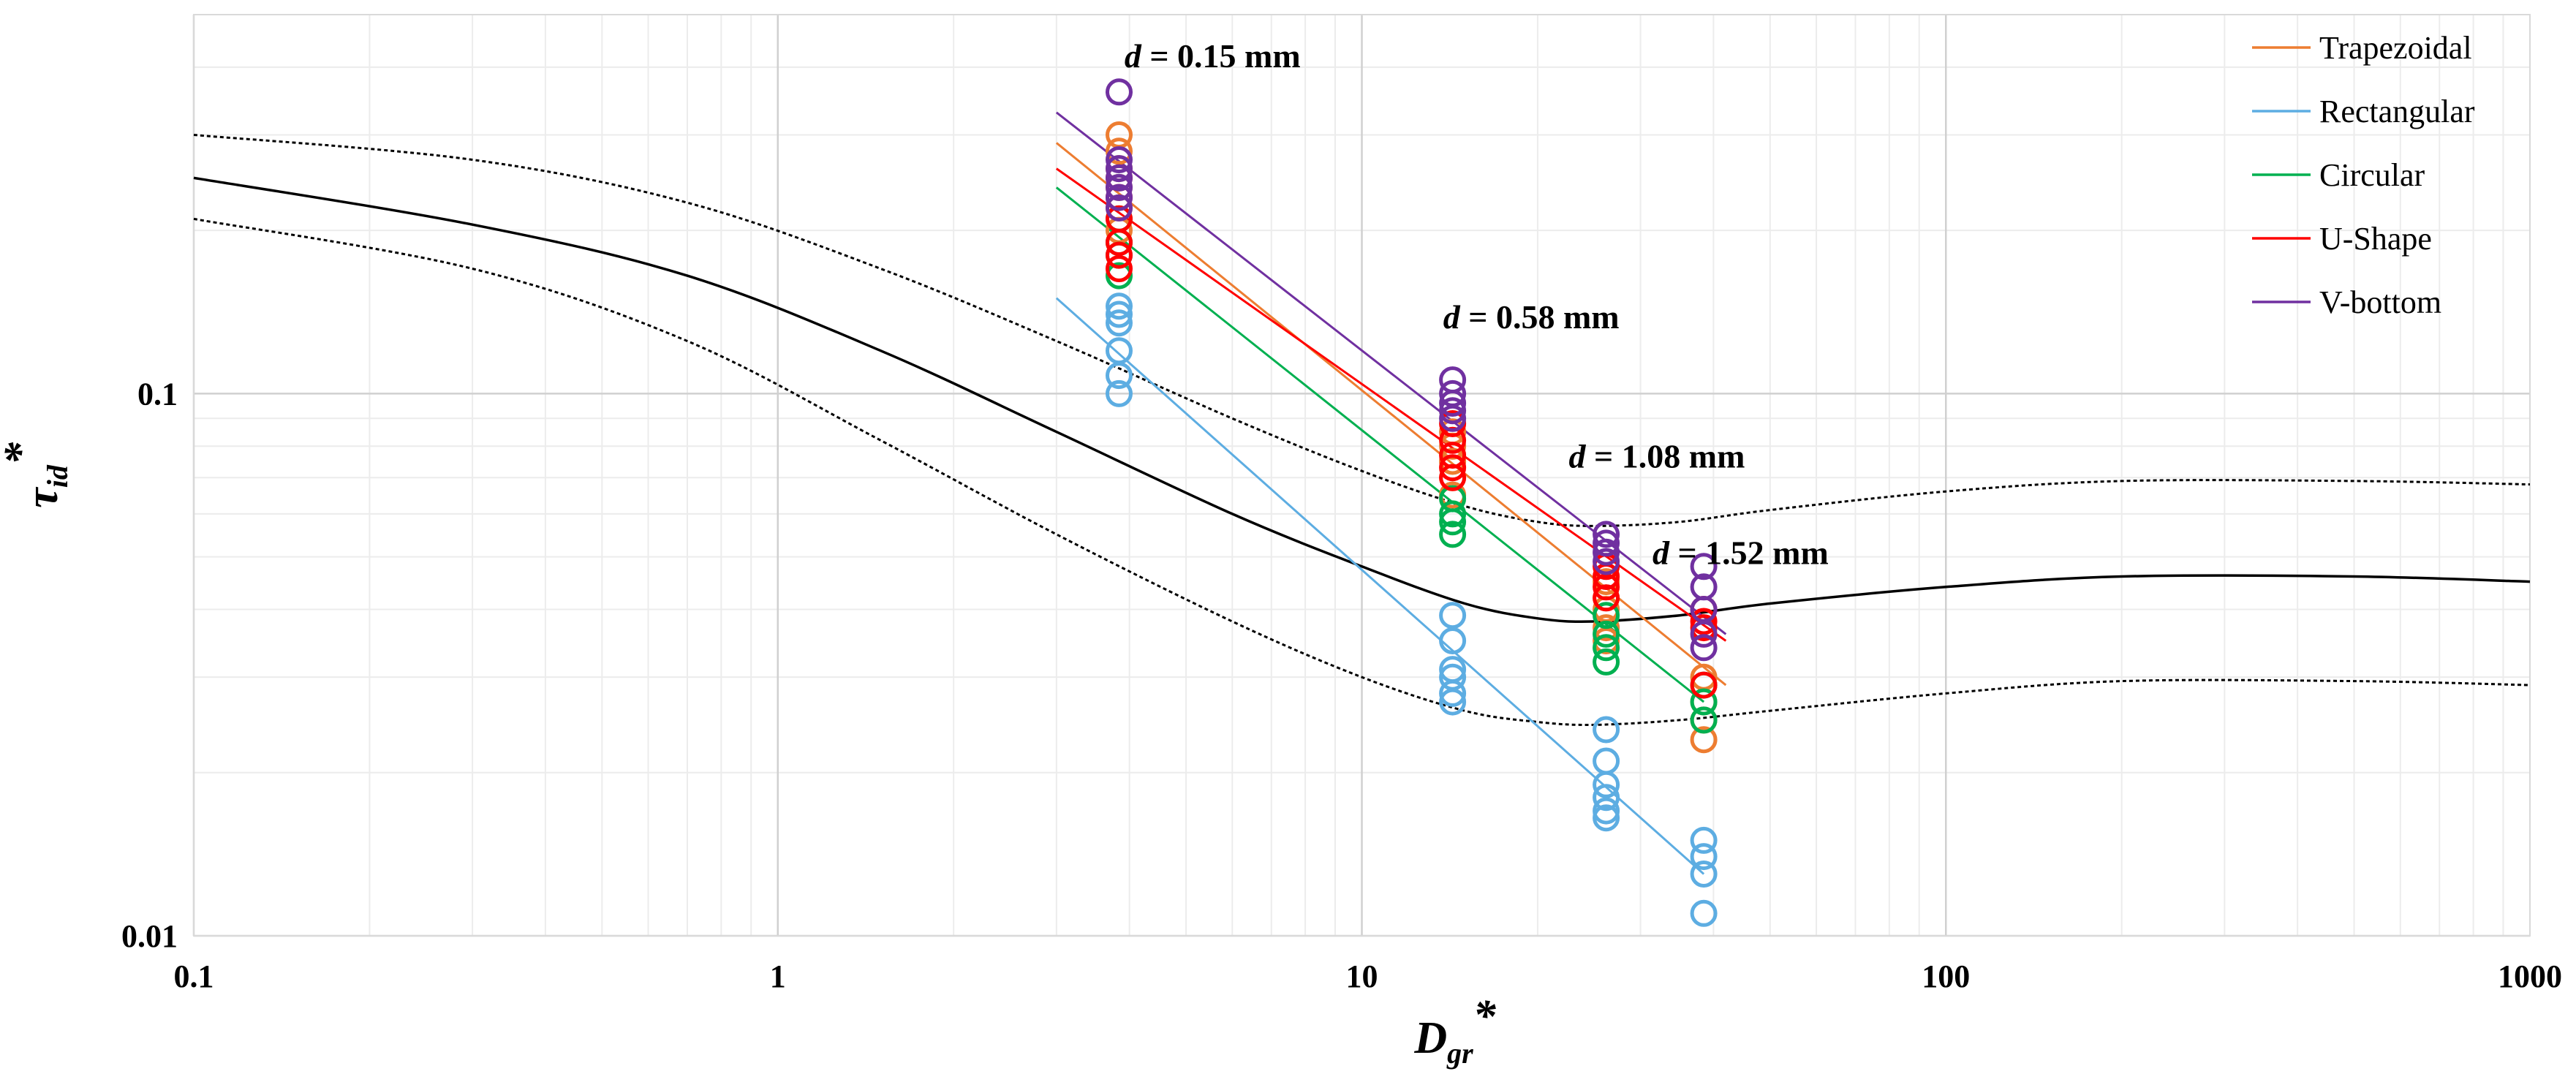  I want to click on legend-item-u-shape: U-Shape, so click(2342, 239).